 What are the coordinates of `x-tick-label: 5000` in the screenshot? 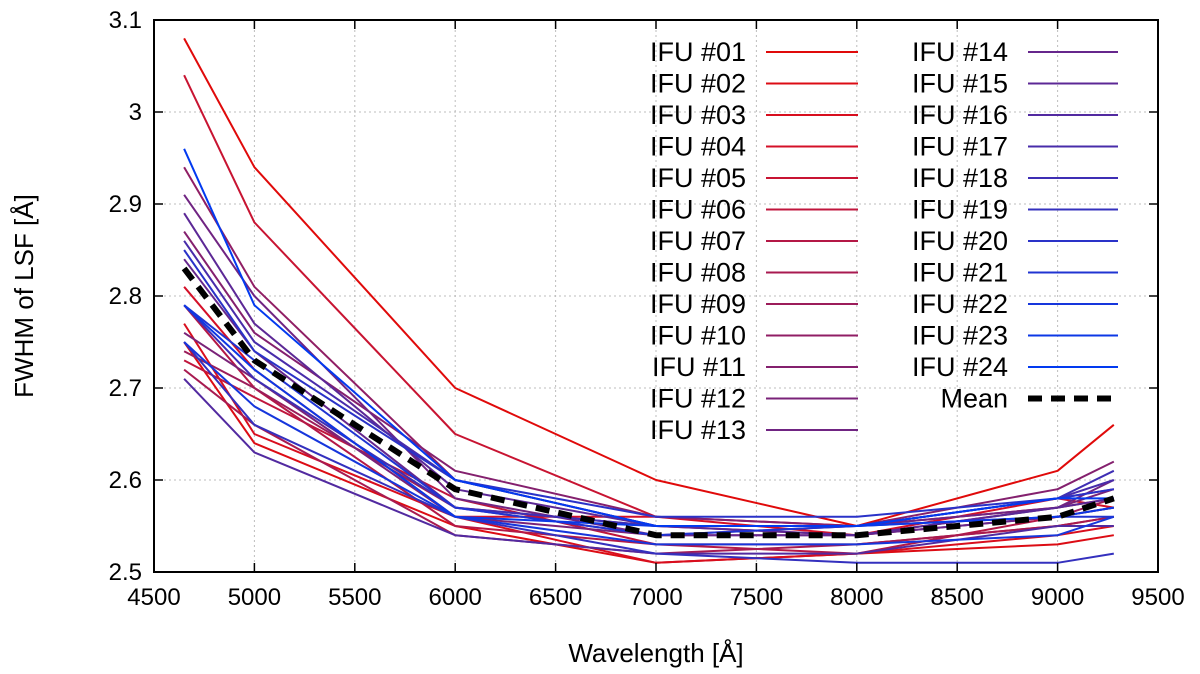 It's located at (254, 597).